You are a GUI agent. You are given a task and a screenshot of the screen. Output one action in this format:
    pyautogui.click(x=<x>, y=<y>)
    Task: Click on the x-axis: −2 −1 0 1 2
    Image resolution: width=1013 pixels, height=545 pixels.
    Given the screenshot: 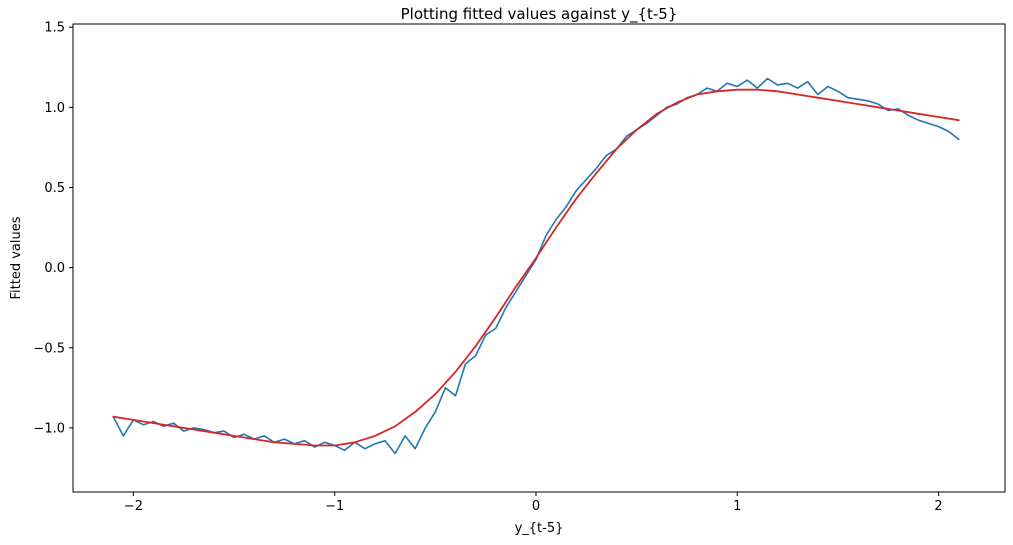 What is the action you would take?
    pyautogui.click(x=533, y=503)
    